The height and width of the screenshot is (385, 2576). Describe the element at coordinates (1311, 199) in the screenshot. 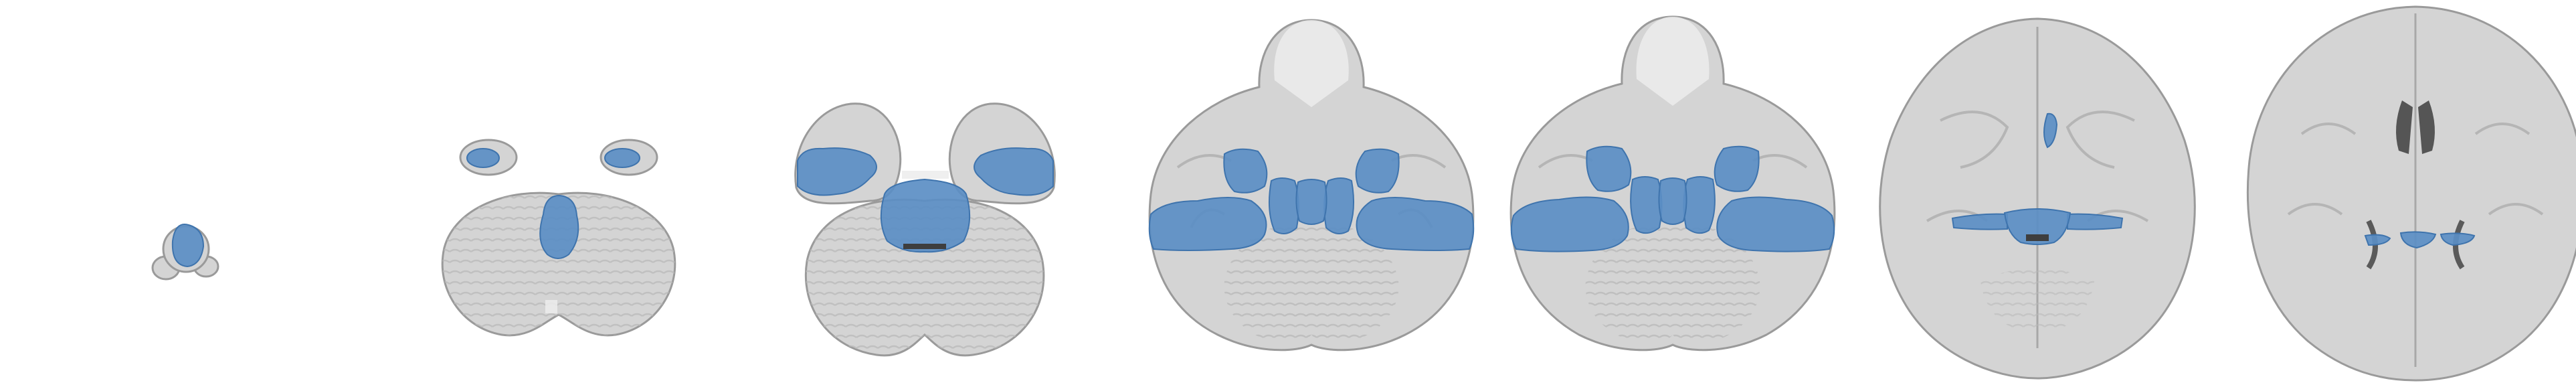

I see `slice-4-overlay-region` at that location.